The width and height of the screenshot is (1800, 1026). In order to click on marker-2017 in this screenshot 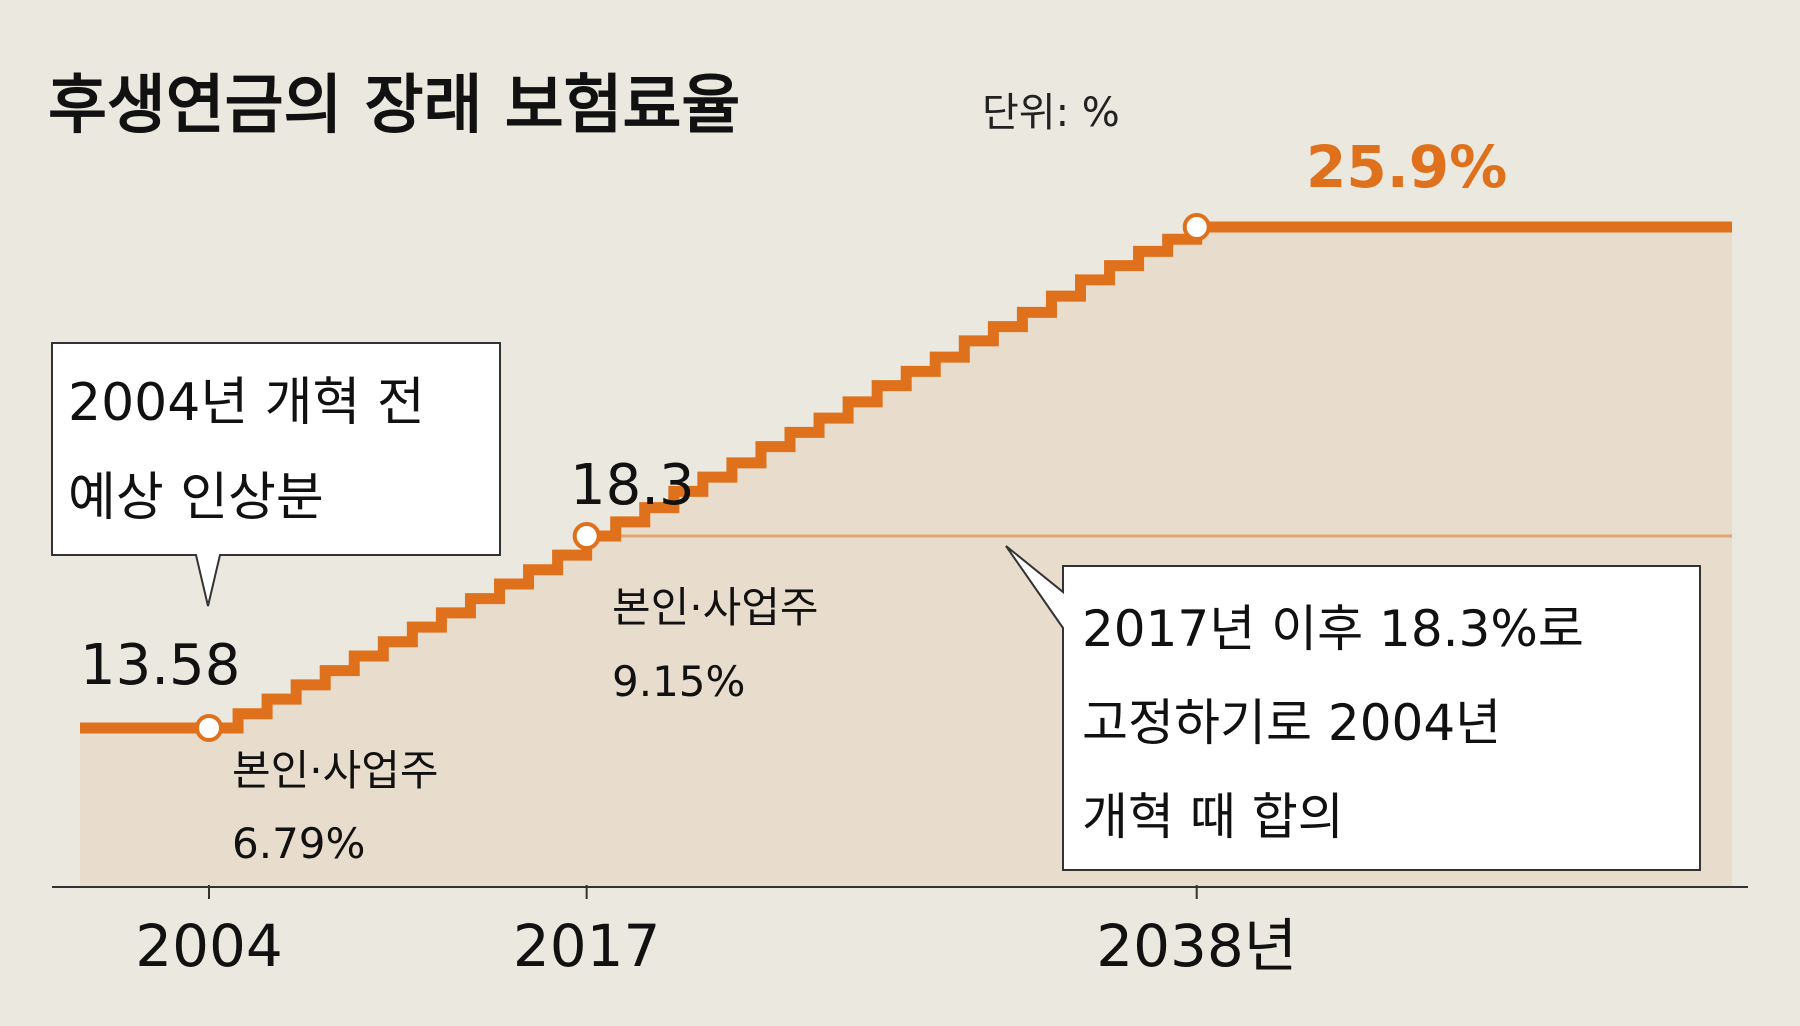, I will do `click(586, 536)`.